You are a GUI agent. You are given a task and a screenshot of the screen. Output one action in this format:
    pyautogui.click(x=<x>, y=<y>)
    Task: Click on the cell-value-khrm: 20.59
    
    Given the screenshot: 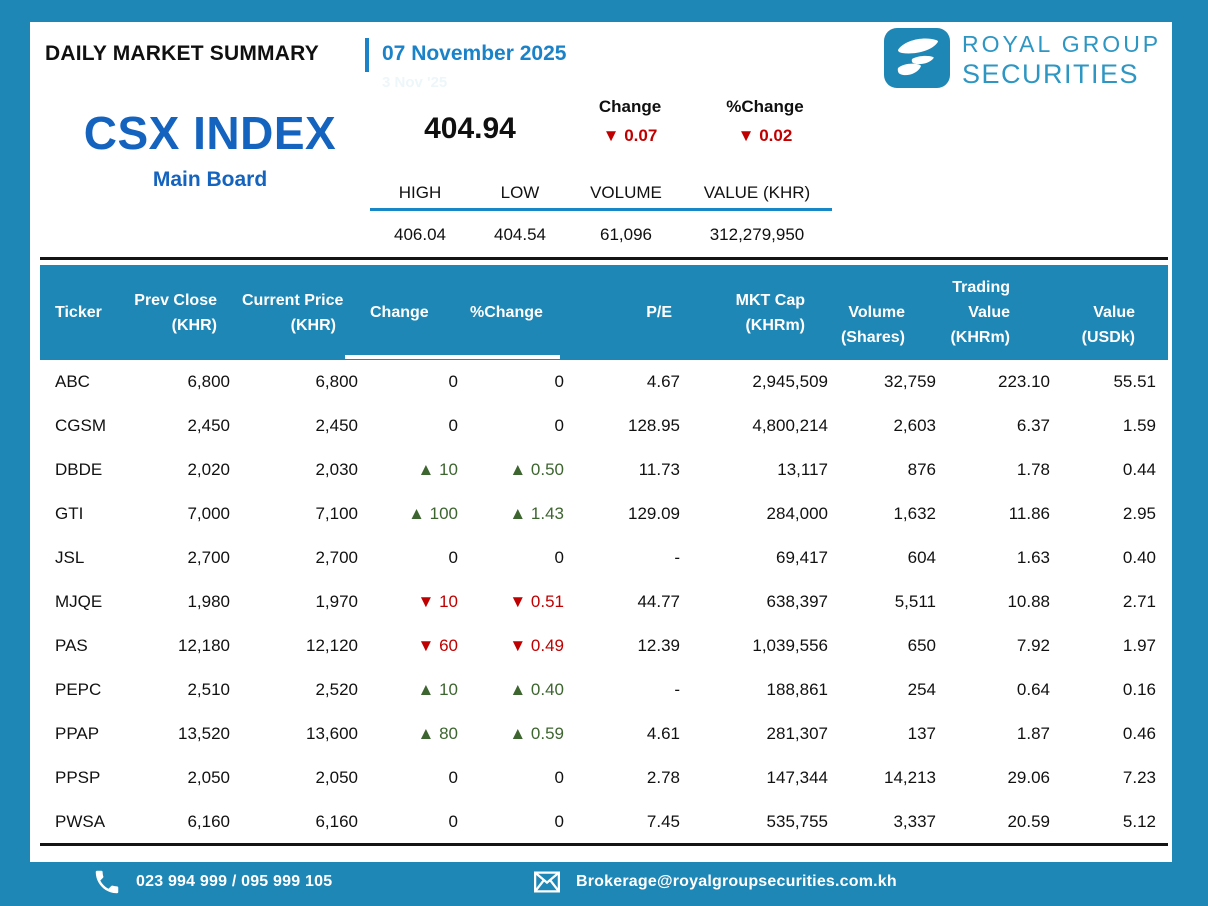 What is the action you would take?
    pyautogui.click(x=1005, y=822)
    